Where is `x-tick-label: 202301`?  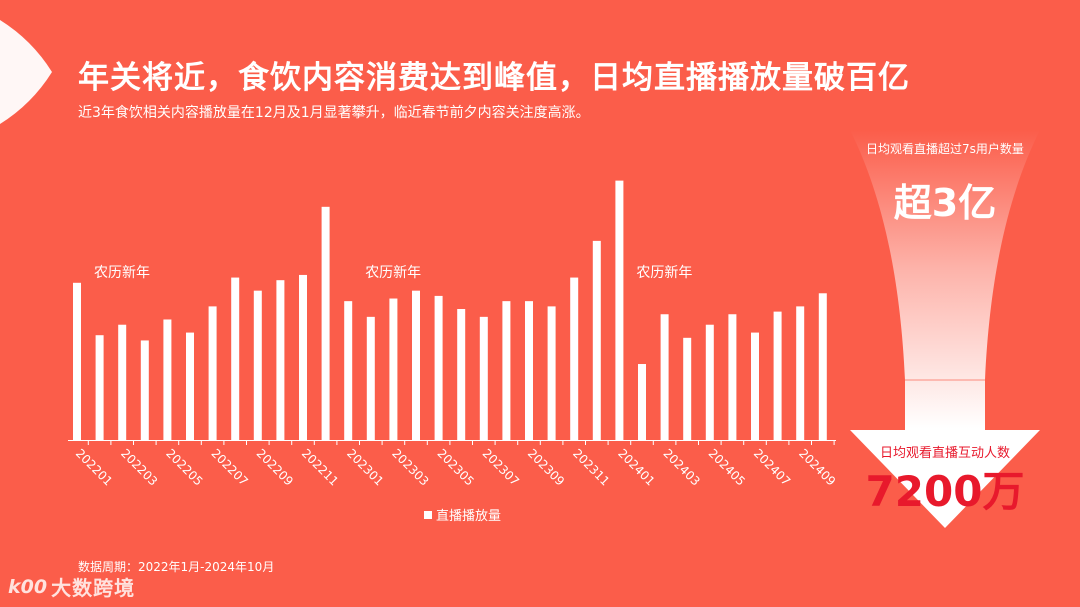 x-tick-label: 202301 is located at coordinates (365, 467).